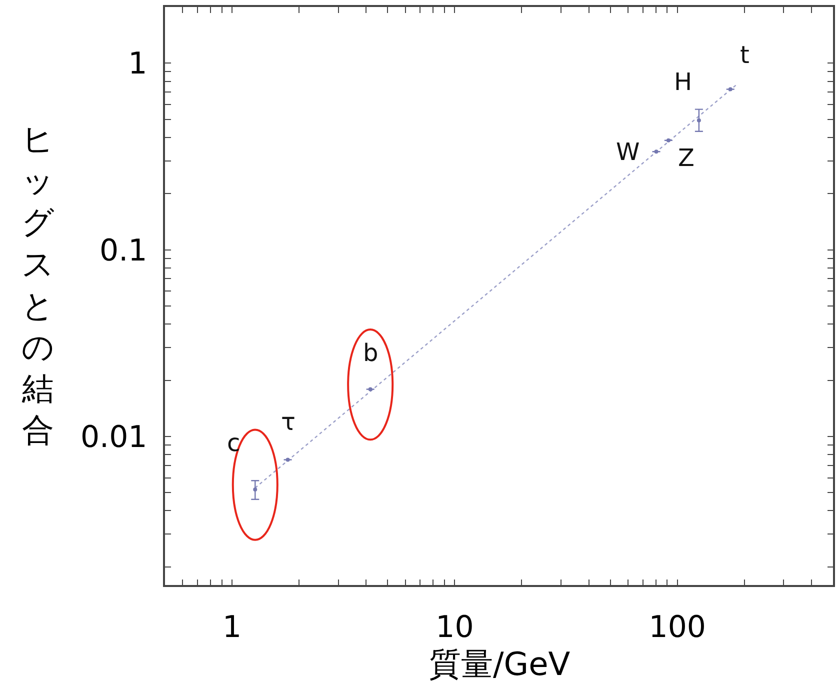 This screenshot has height=683, width=840. What do you see at coordinates (745, 55) in the screenshot?
I see `annotation: t` at bounding box center [745, 55].